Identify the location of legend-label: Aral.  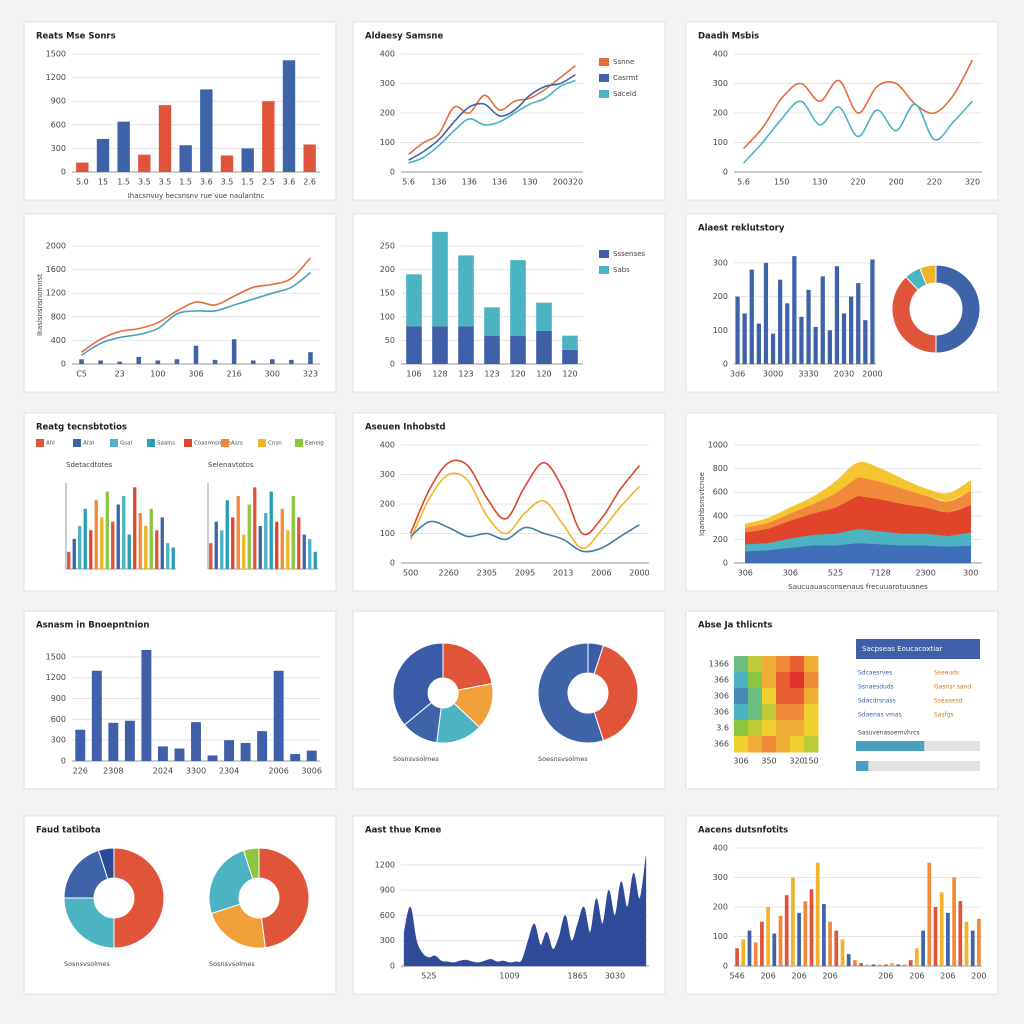
(88, 444).